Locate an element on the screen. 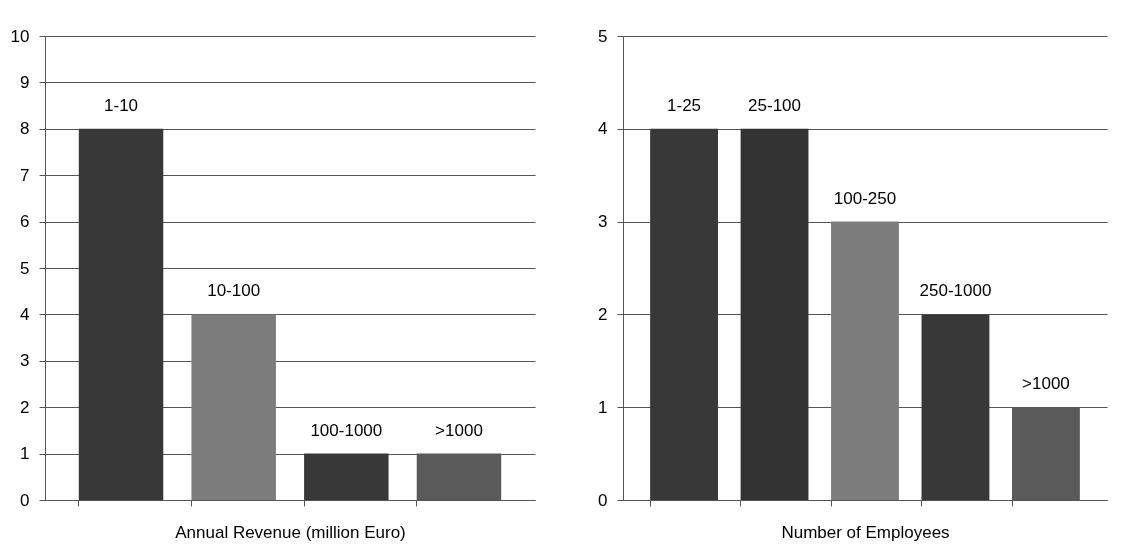 This screenshot has width=1141, height=546. x-tick-label: 10-100 is located at coordinates (234, 291).